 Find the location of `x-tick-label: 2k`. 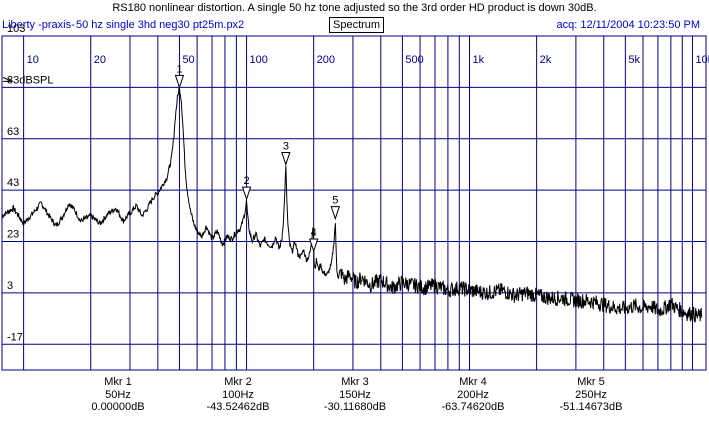

x-tick-label: 2k is located at coordinates (546, 60).